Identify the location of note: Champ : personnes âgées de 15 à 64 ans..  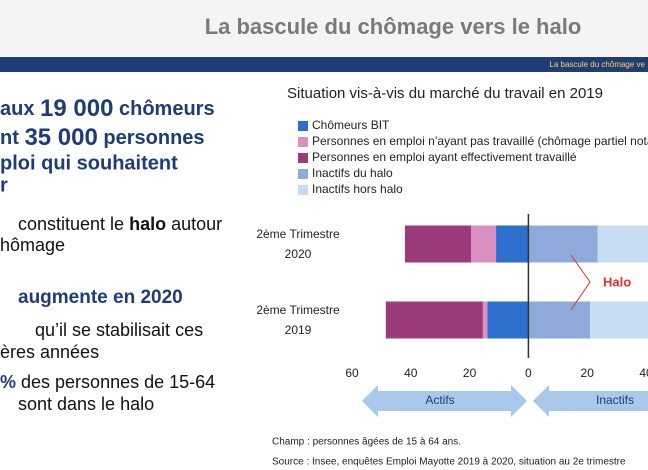
(366, 442).